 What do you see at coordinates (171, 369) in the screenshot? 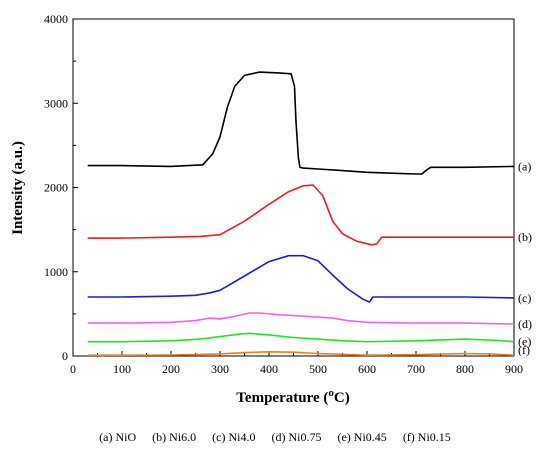
I see `x-tick-label: 200` at bounding box center [171, 369].